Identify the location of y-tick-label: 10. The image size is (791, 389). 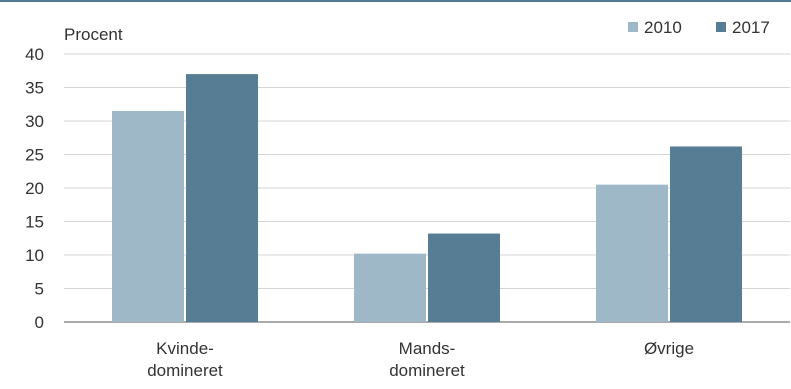
(34, 255).